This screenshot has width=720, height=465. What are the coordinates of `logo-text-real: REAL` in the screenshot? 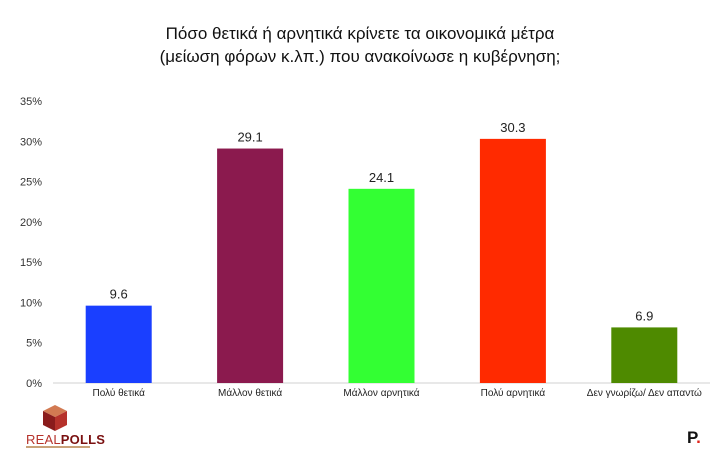 It's located at (43, 439).